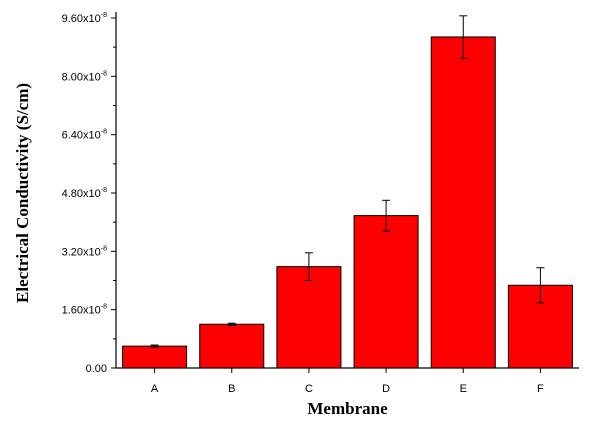  What do you see at coordinates (84, 193) in the screenshot?
I see `y-tick-label: 4.80x10⁻⁸` at bounding box center [84, 193].